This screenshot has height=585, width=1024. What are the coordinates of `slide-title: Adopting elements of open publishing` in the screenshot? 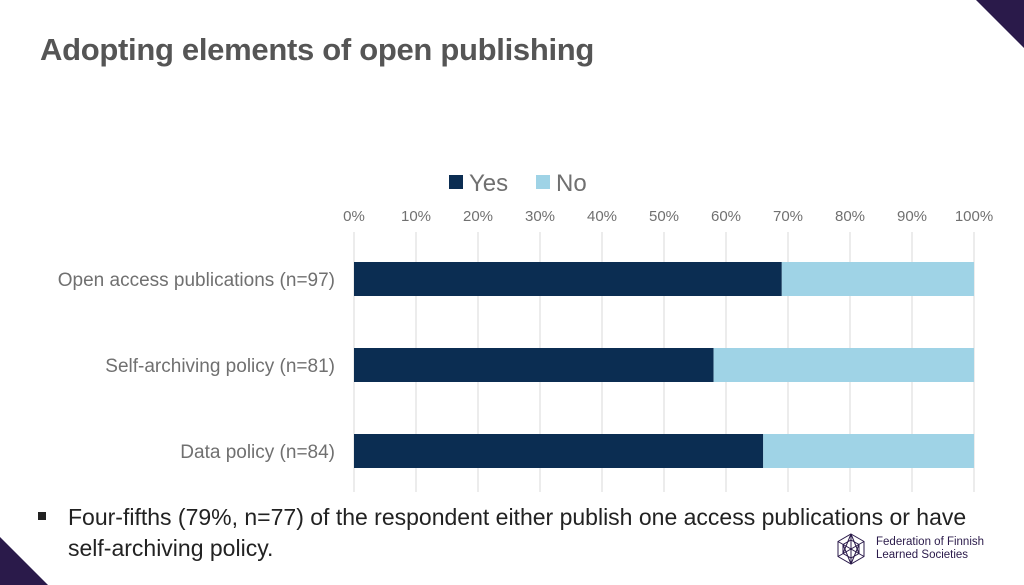 It's located at (317, 49).